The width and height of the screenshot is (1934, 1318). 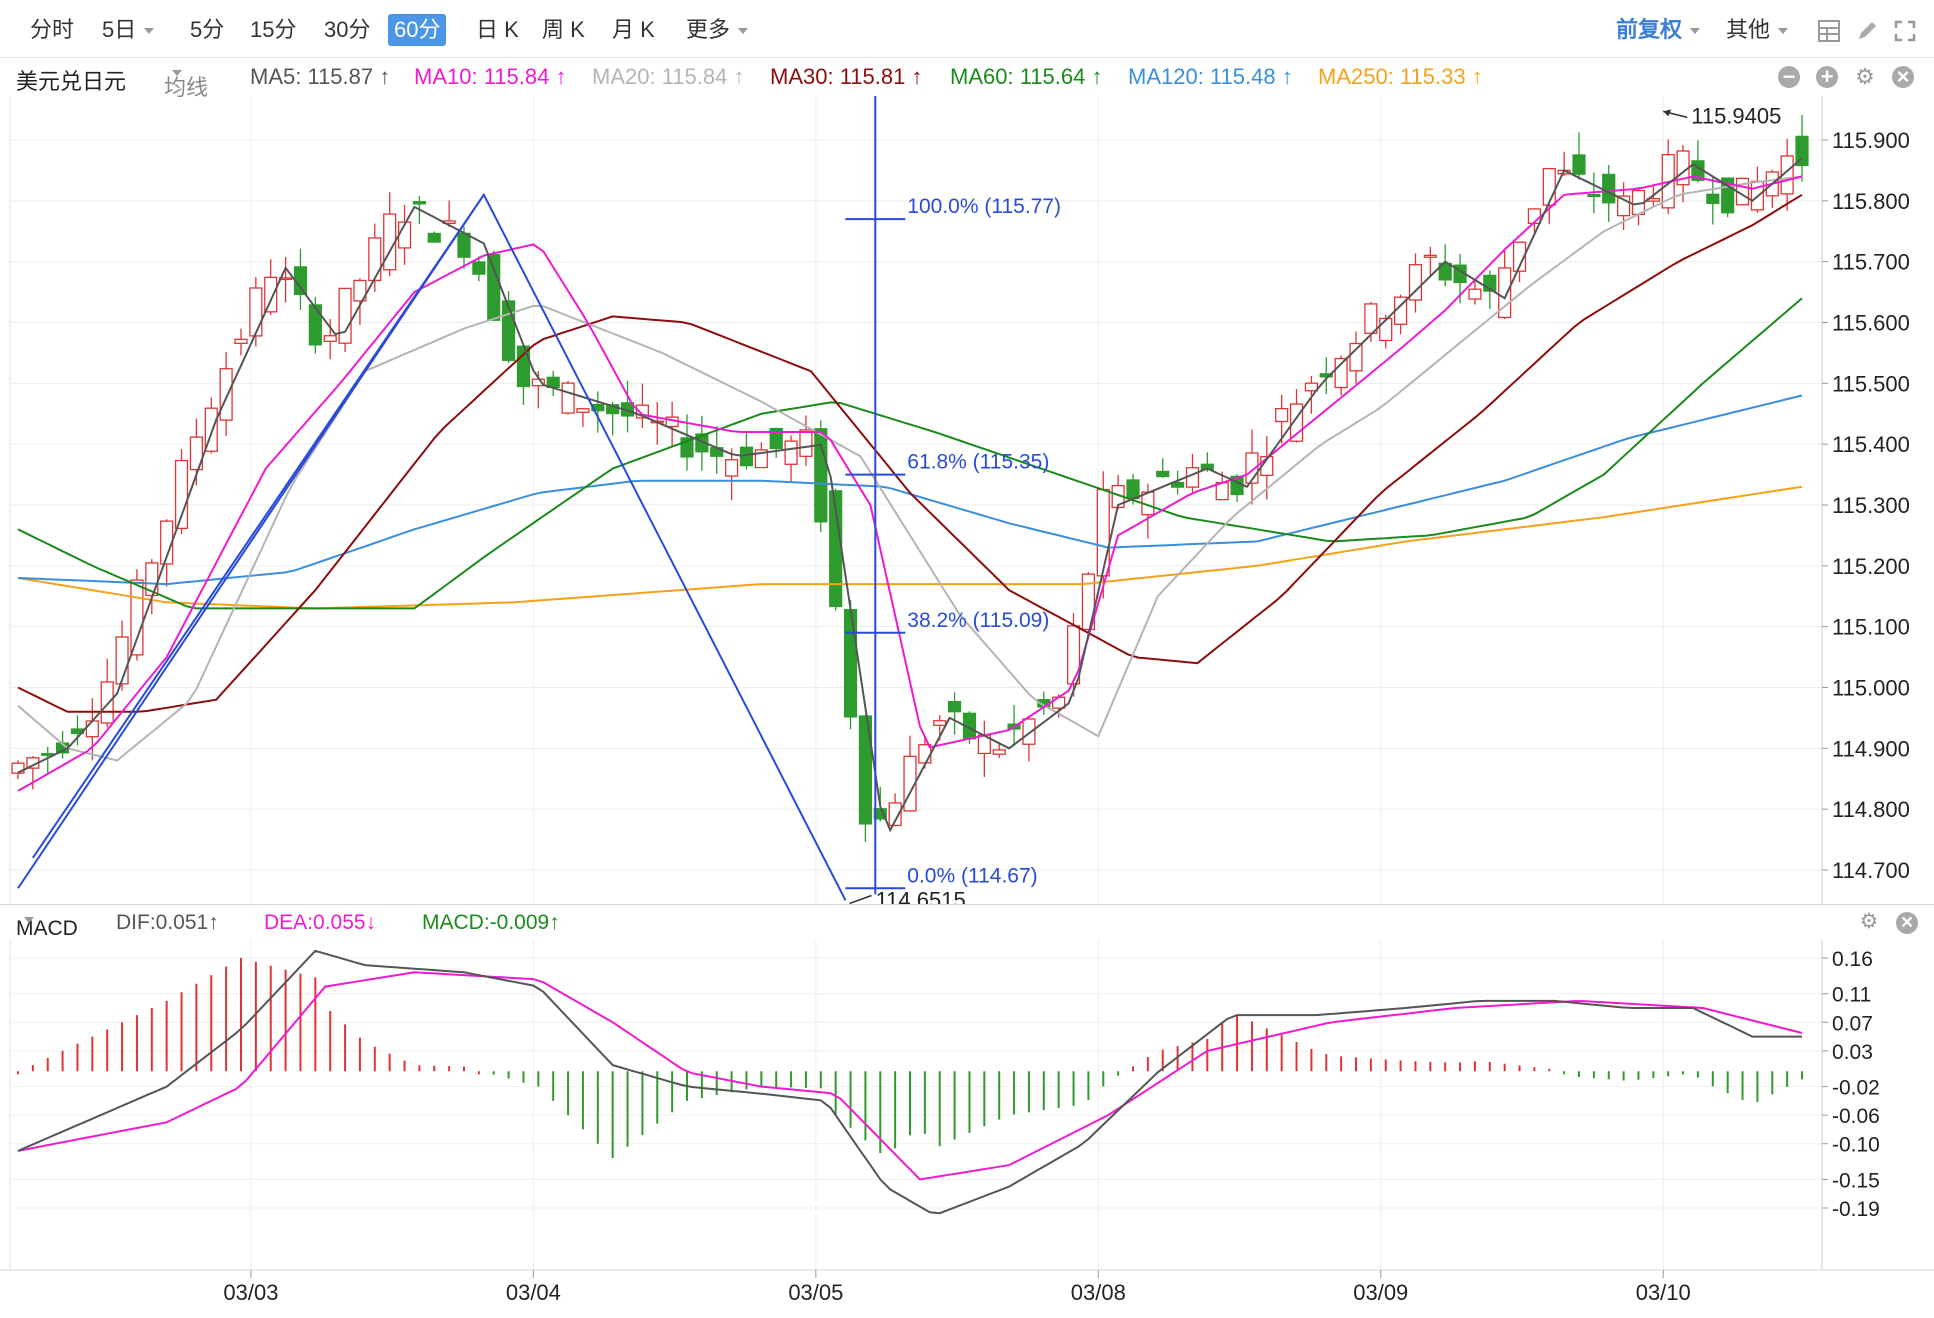 What do you see at coordinates (417, 30) in the screenshot?
I see `tab-period-active: 60分` at bounding box center [417, 30].